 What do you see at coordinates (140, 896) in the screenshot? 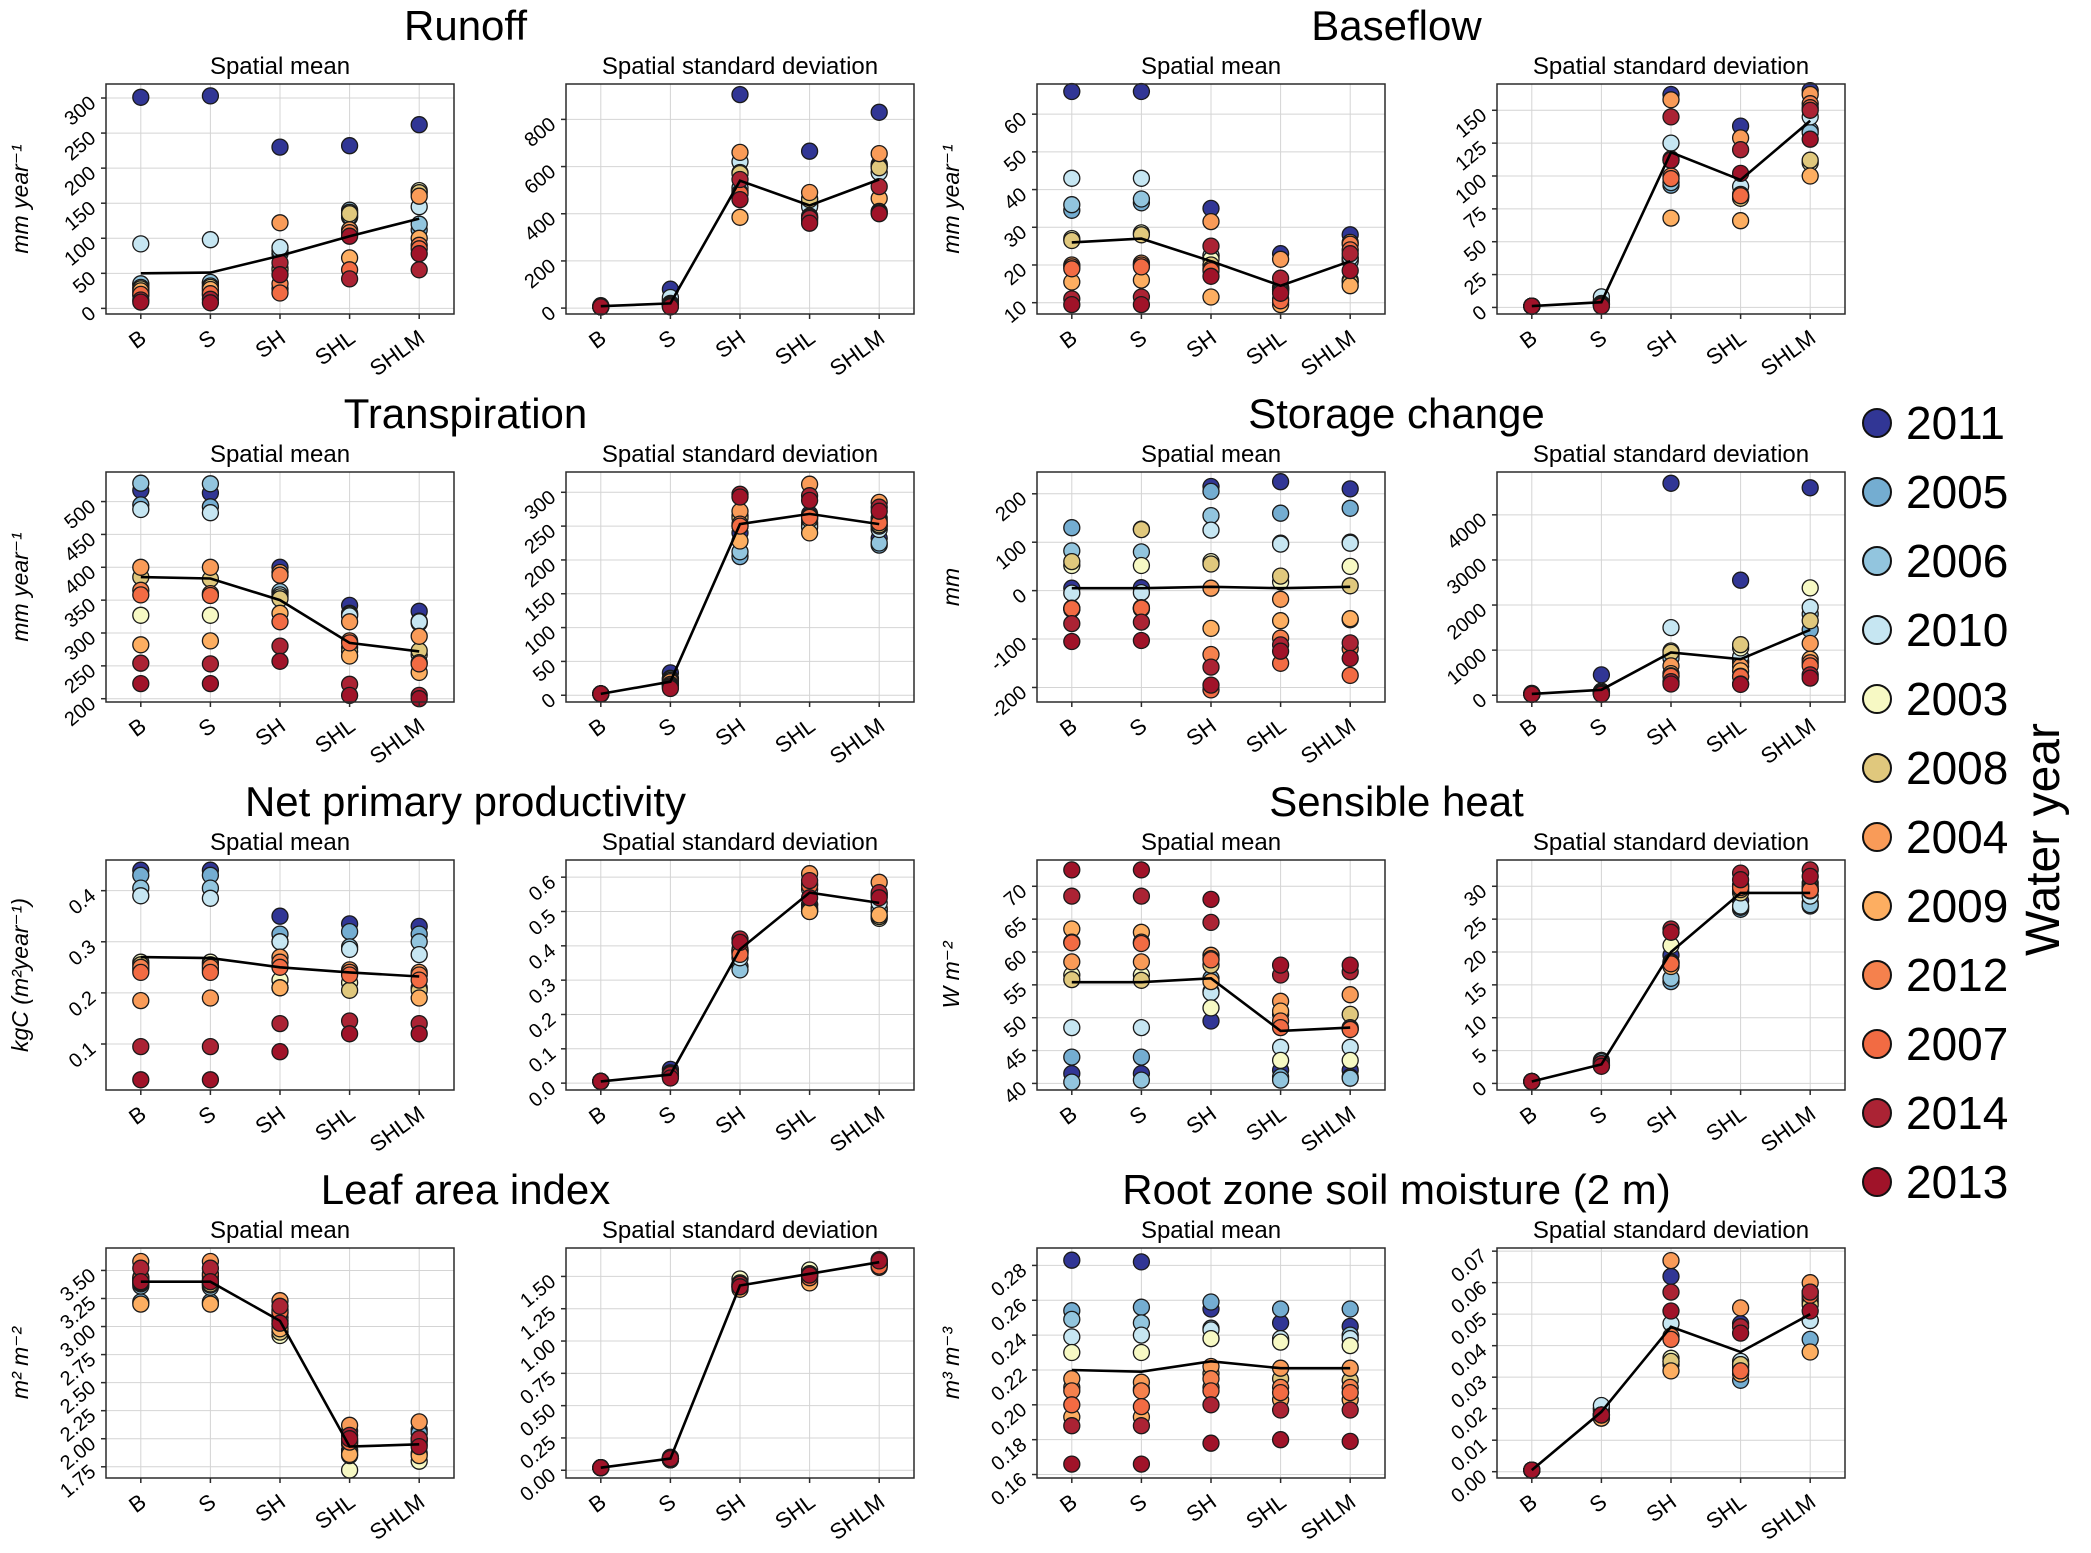
I see `point-2010-B` at bounding box center [140, 896].